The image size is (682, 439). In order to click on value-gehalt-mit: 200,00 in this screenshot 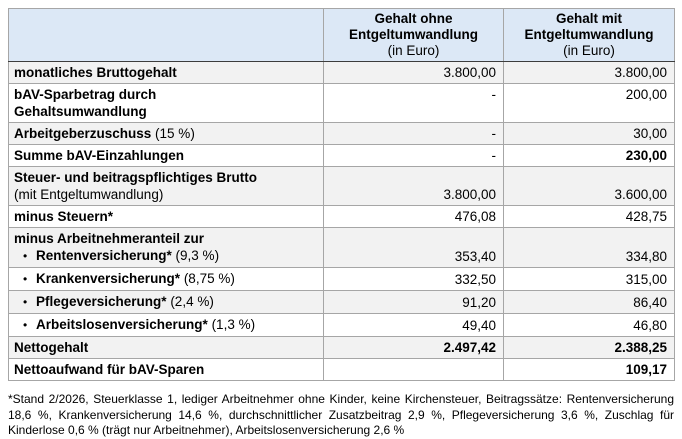, I will do `click(589, 103)`.